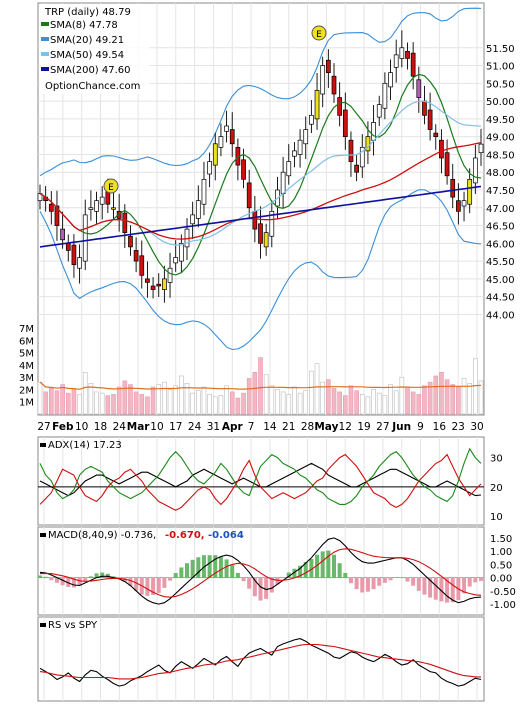 This screenshot has height=706, width=526. What do you see at coordinates (26, 390) in the screenshot?
I see `volume-tick-label: 2M` at bounding box center [26, 390].